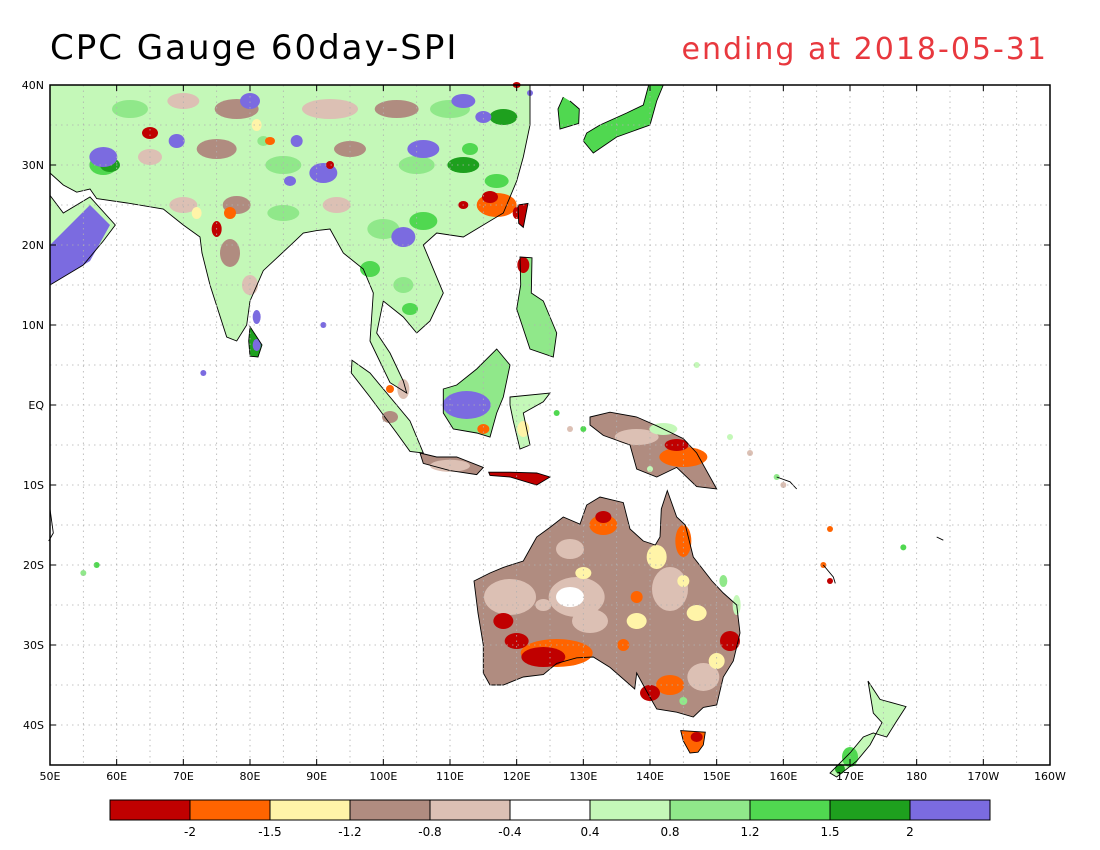 This screenshot has height=850, width=1100. I want to click on sumatra-shading, so click(387, 406).